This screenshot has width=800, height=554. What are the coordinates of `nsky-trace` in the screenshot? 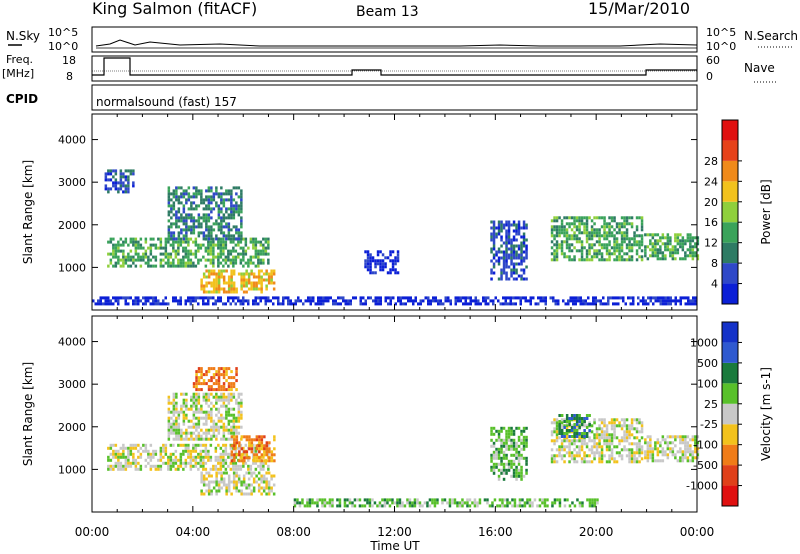 It's located at (396, 44).